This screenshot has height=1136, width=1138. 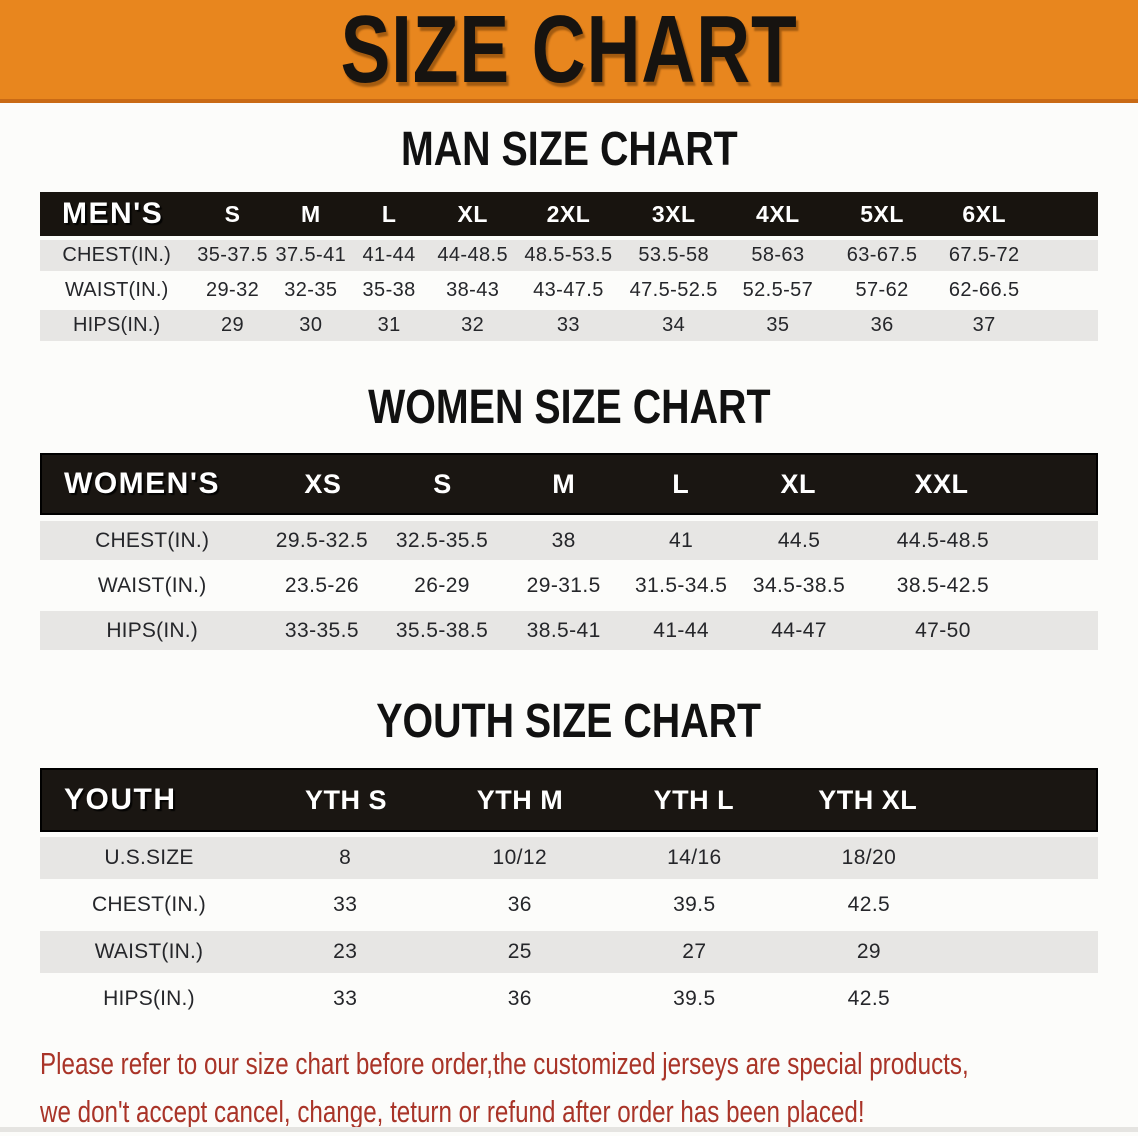 I want to click on column-header: 2XL, so click(x=568, y=213).